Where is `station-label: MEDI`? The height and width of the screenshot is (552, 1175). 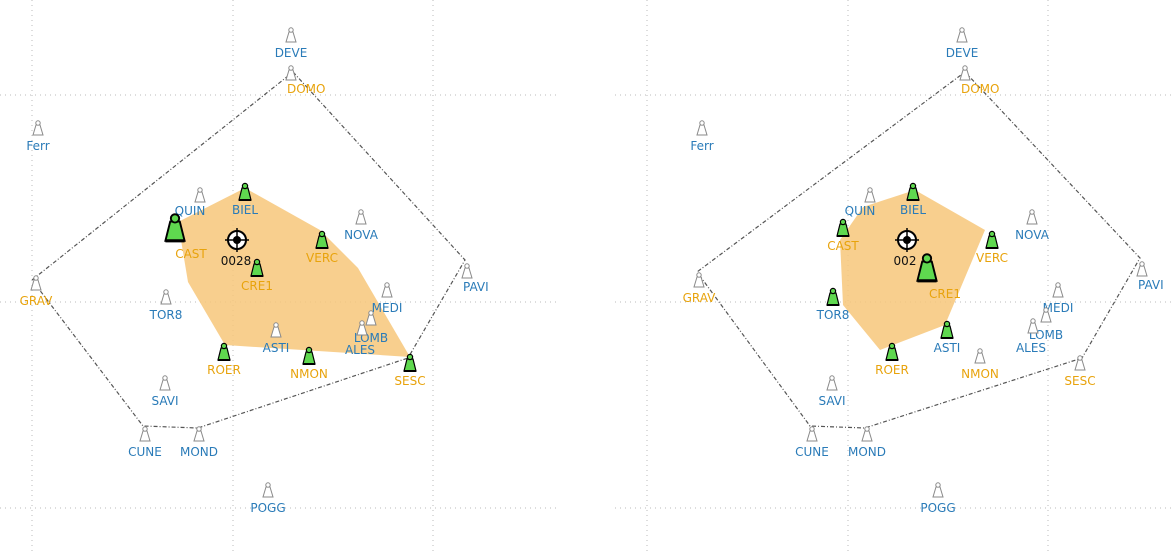
station-label: MEDI is located at coordinates (387, 308).